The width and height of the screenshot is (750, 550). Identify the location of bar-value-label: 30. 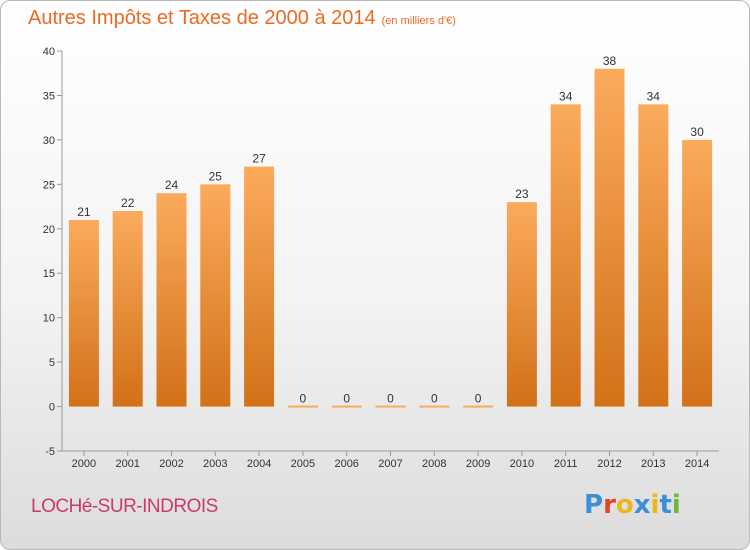
(697, 132).